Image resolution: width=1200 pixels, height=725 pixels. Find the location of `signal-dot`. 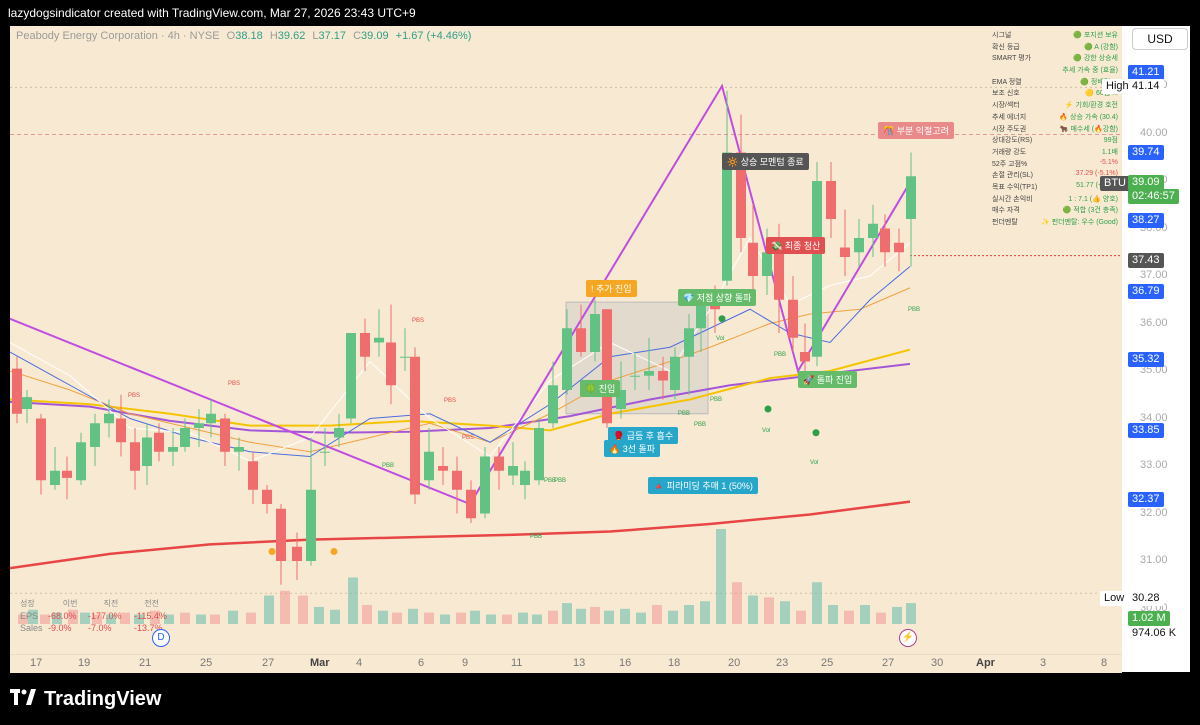

signal-dot is located at coordinates (272, 551).